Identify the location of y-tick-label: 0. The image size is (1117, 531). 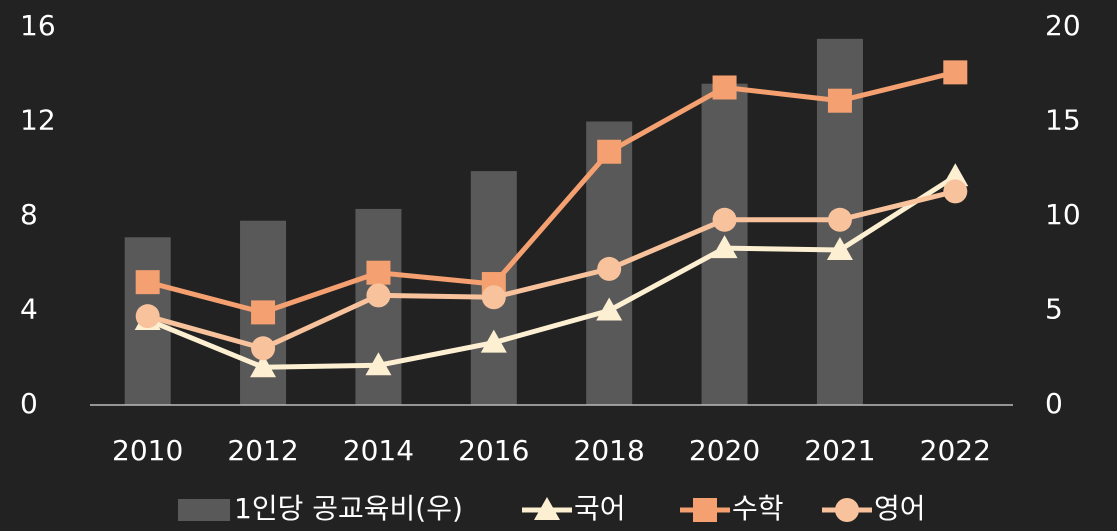
(29, 403).